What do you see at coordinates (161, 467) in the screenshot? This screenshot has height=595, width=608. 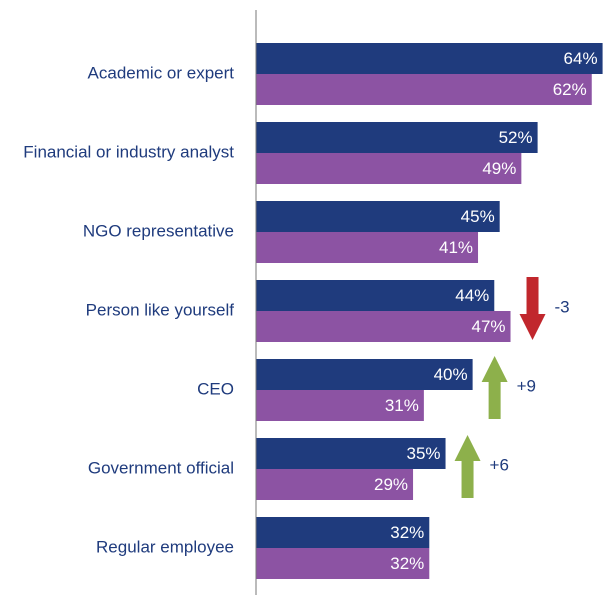 I see `category-label: Government official` at bounding box center [161, 467].